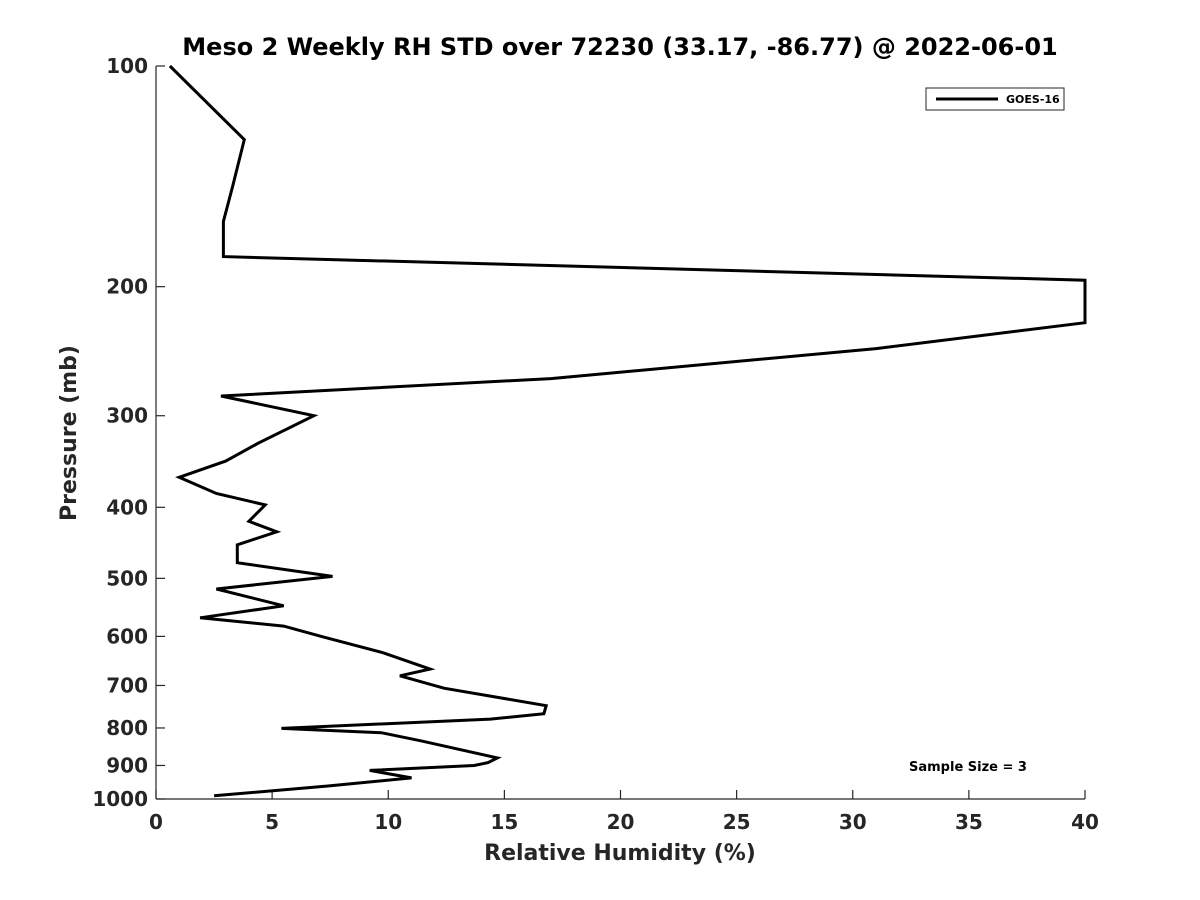  Describe the element at coordinates (1033, 99) in the screenshot. I see `legend-entry-goes16: GOES-16` at that location.